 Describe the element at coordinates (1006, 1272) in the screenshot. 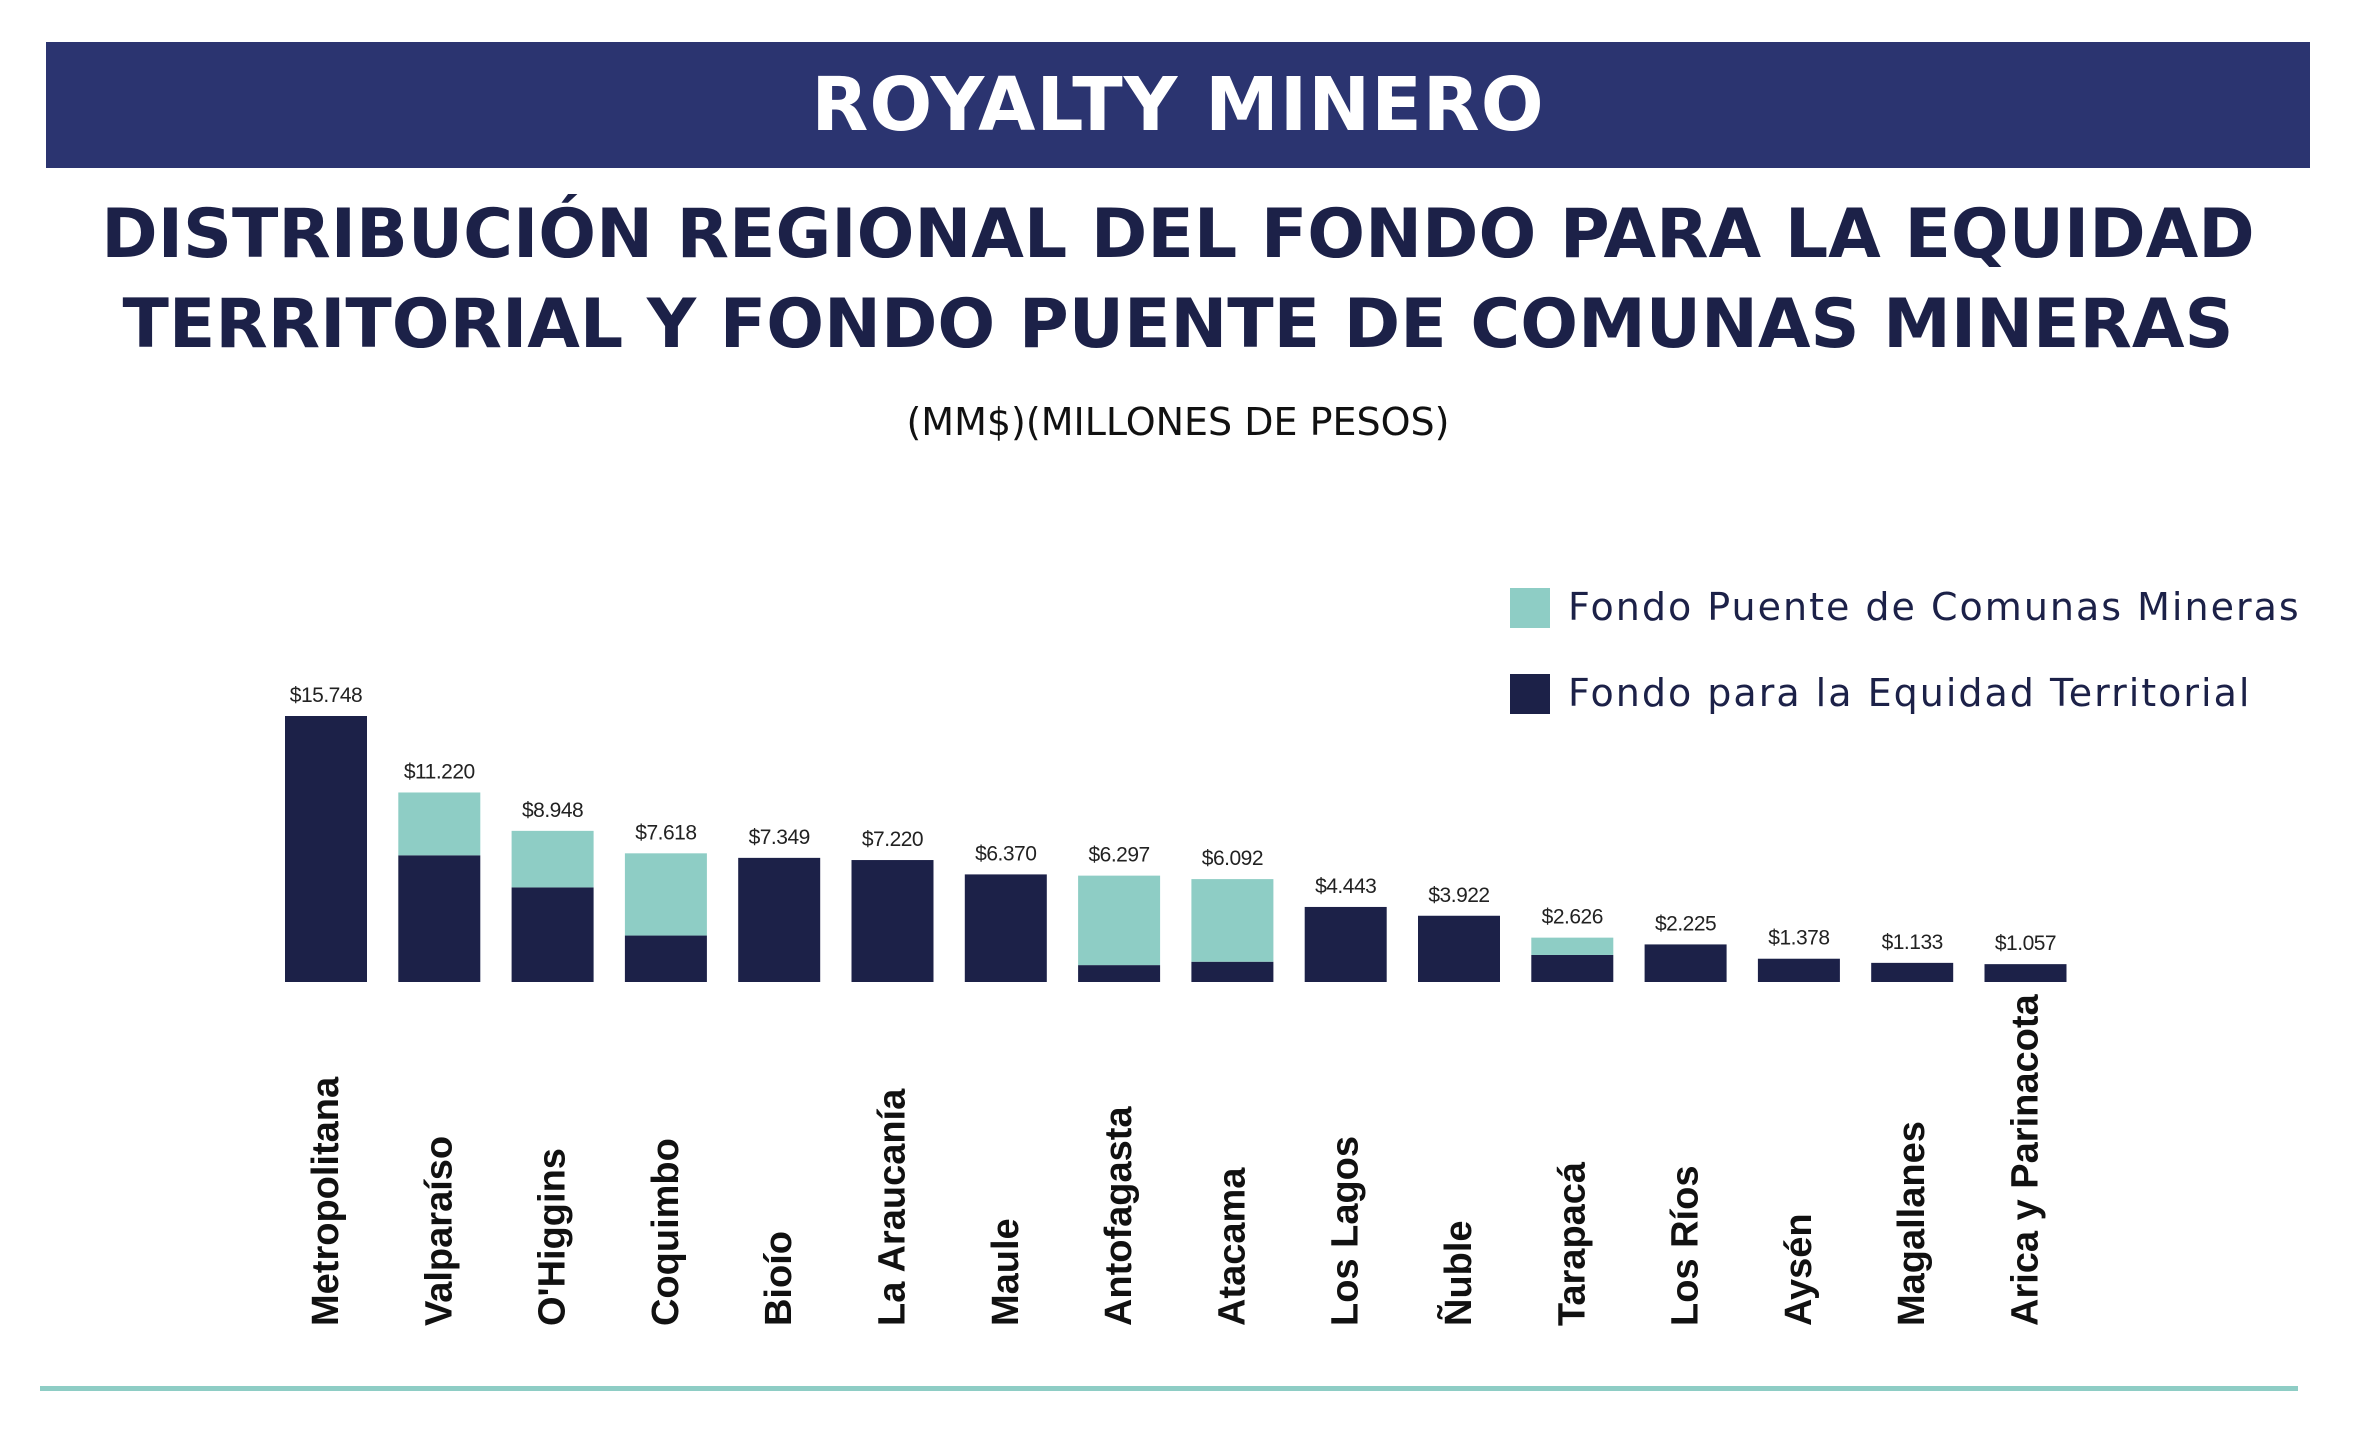

I see `category-label: Maule` at that location.